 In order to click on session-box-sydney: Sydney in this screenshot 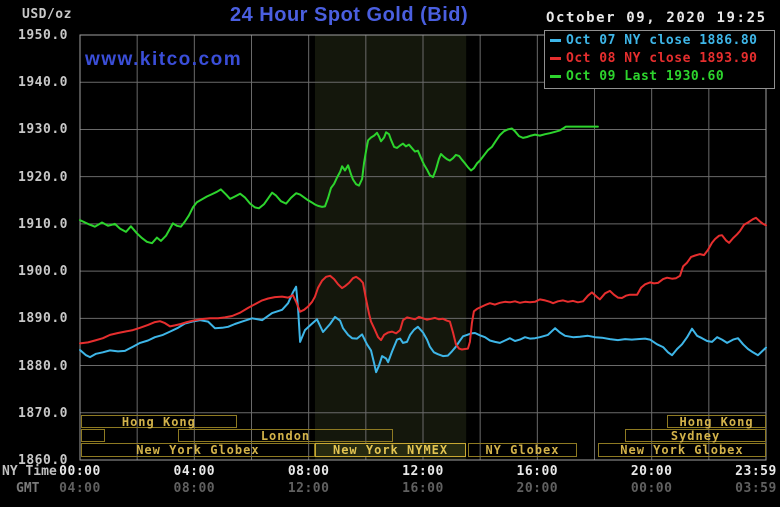, I will do `click(695, 435)`.